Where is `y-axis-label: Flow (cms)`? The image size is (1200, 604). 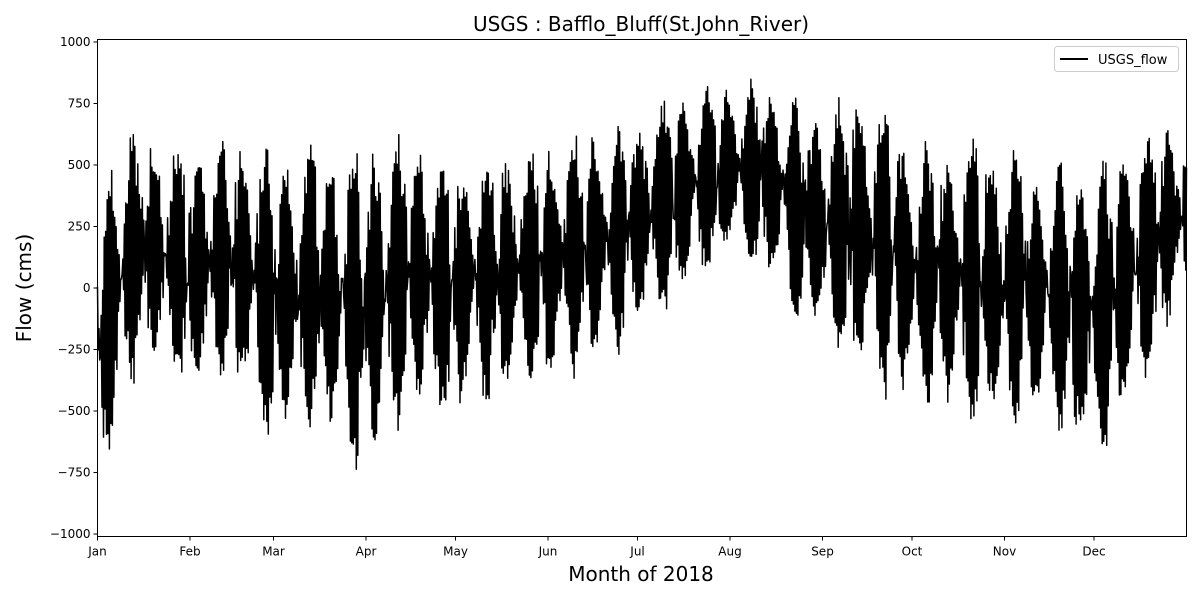 y-axis-label: Flow (cms) is located at coordinates (24, 288).